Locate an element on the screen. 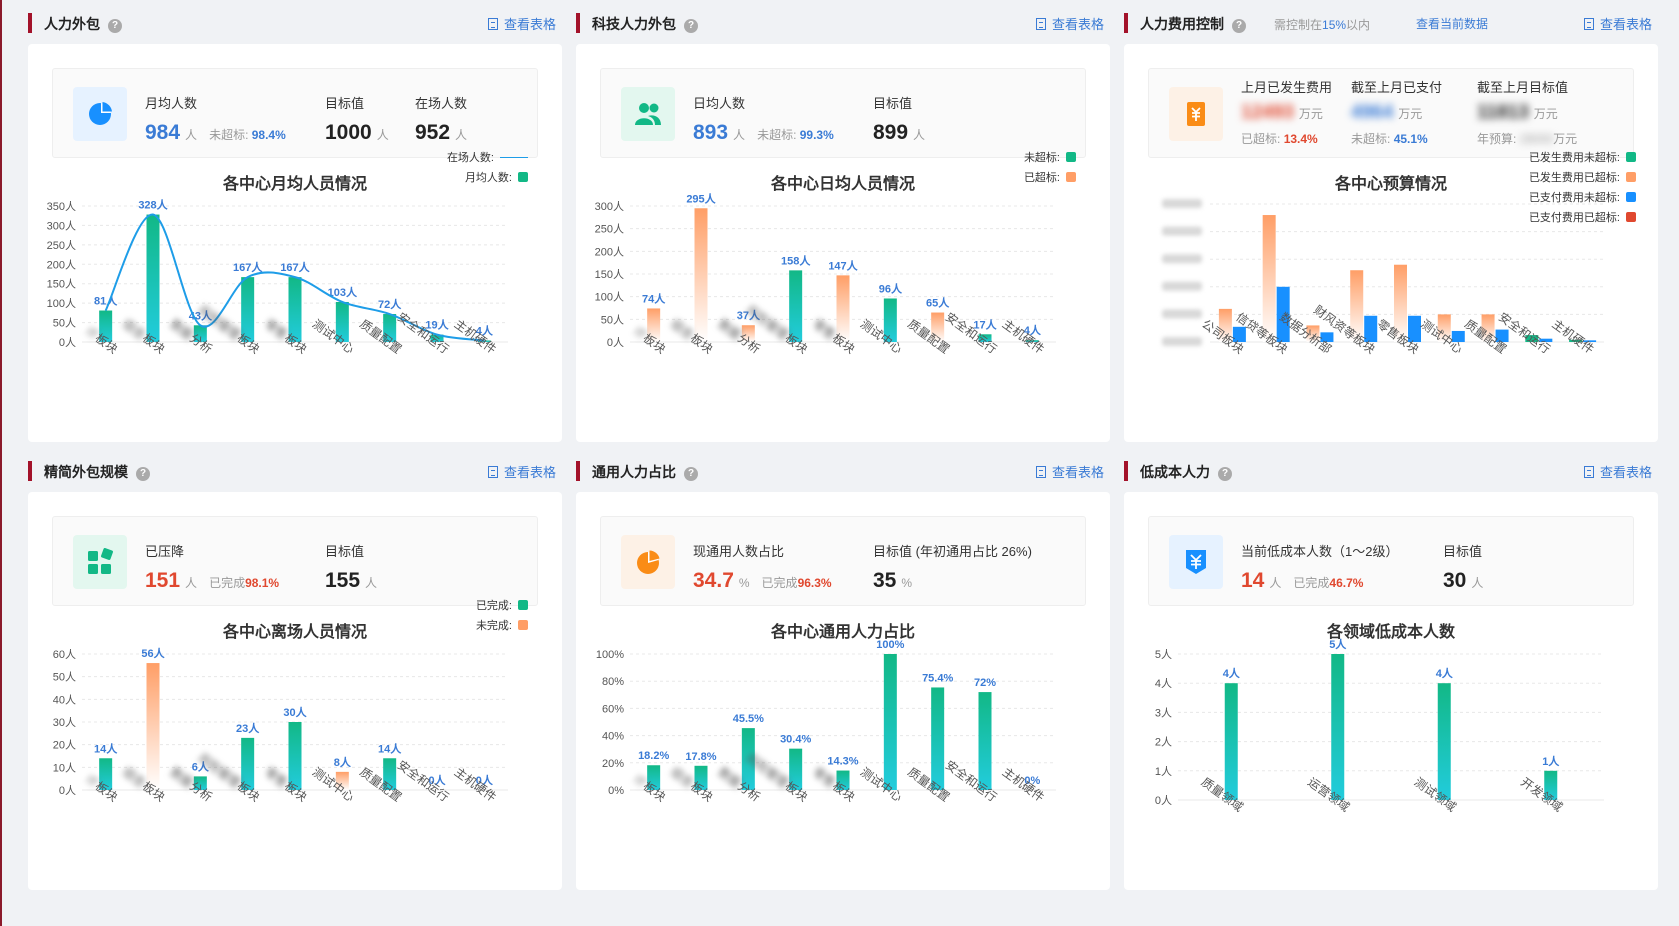 The width and height of the screenshot is (1679, 926). y-tick-label: 150人 is located at coordinates (609, 274).